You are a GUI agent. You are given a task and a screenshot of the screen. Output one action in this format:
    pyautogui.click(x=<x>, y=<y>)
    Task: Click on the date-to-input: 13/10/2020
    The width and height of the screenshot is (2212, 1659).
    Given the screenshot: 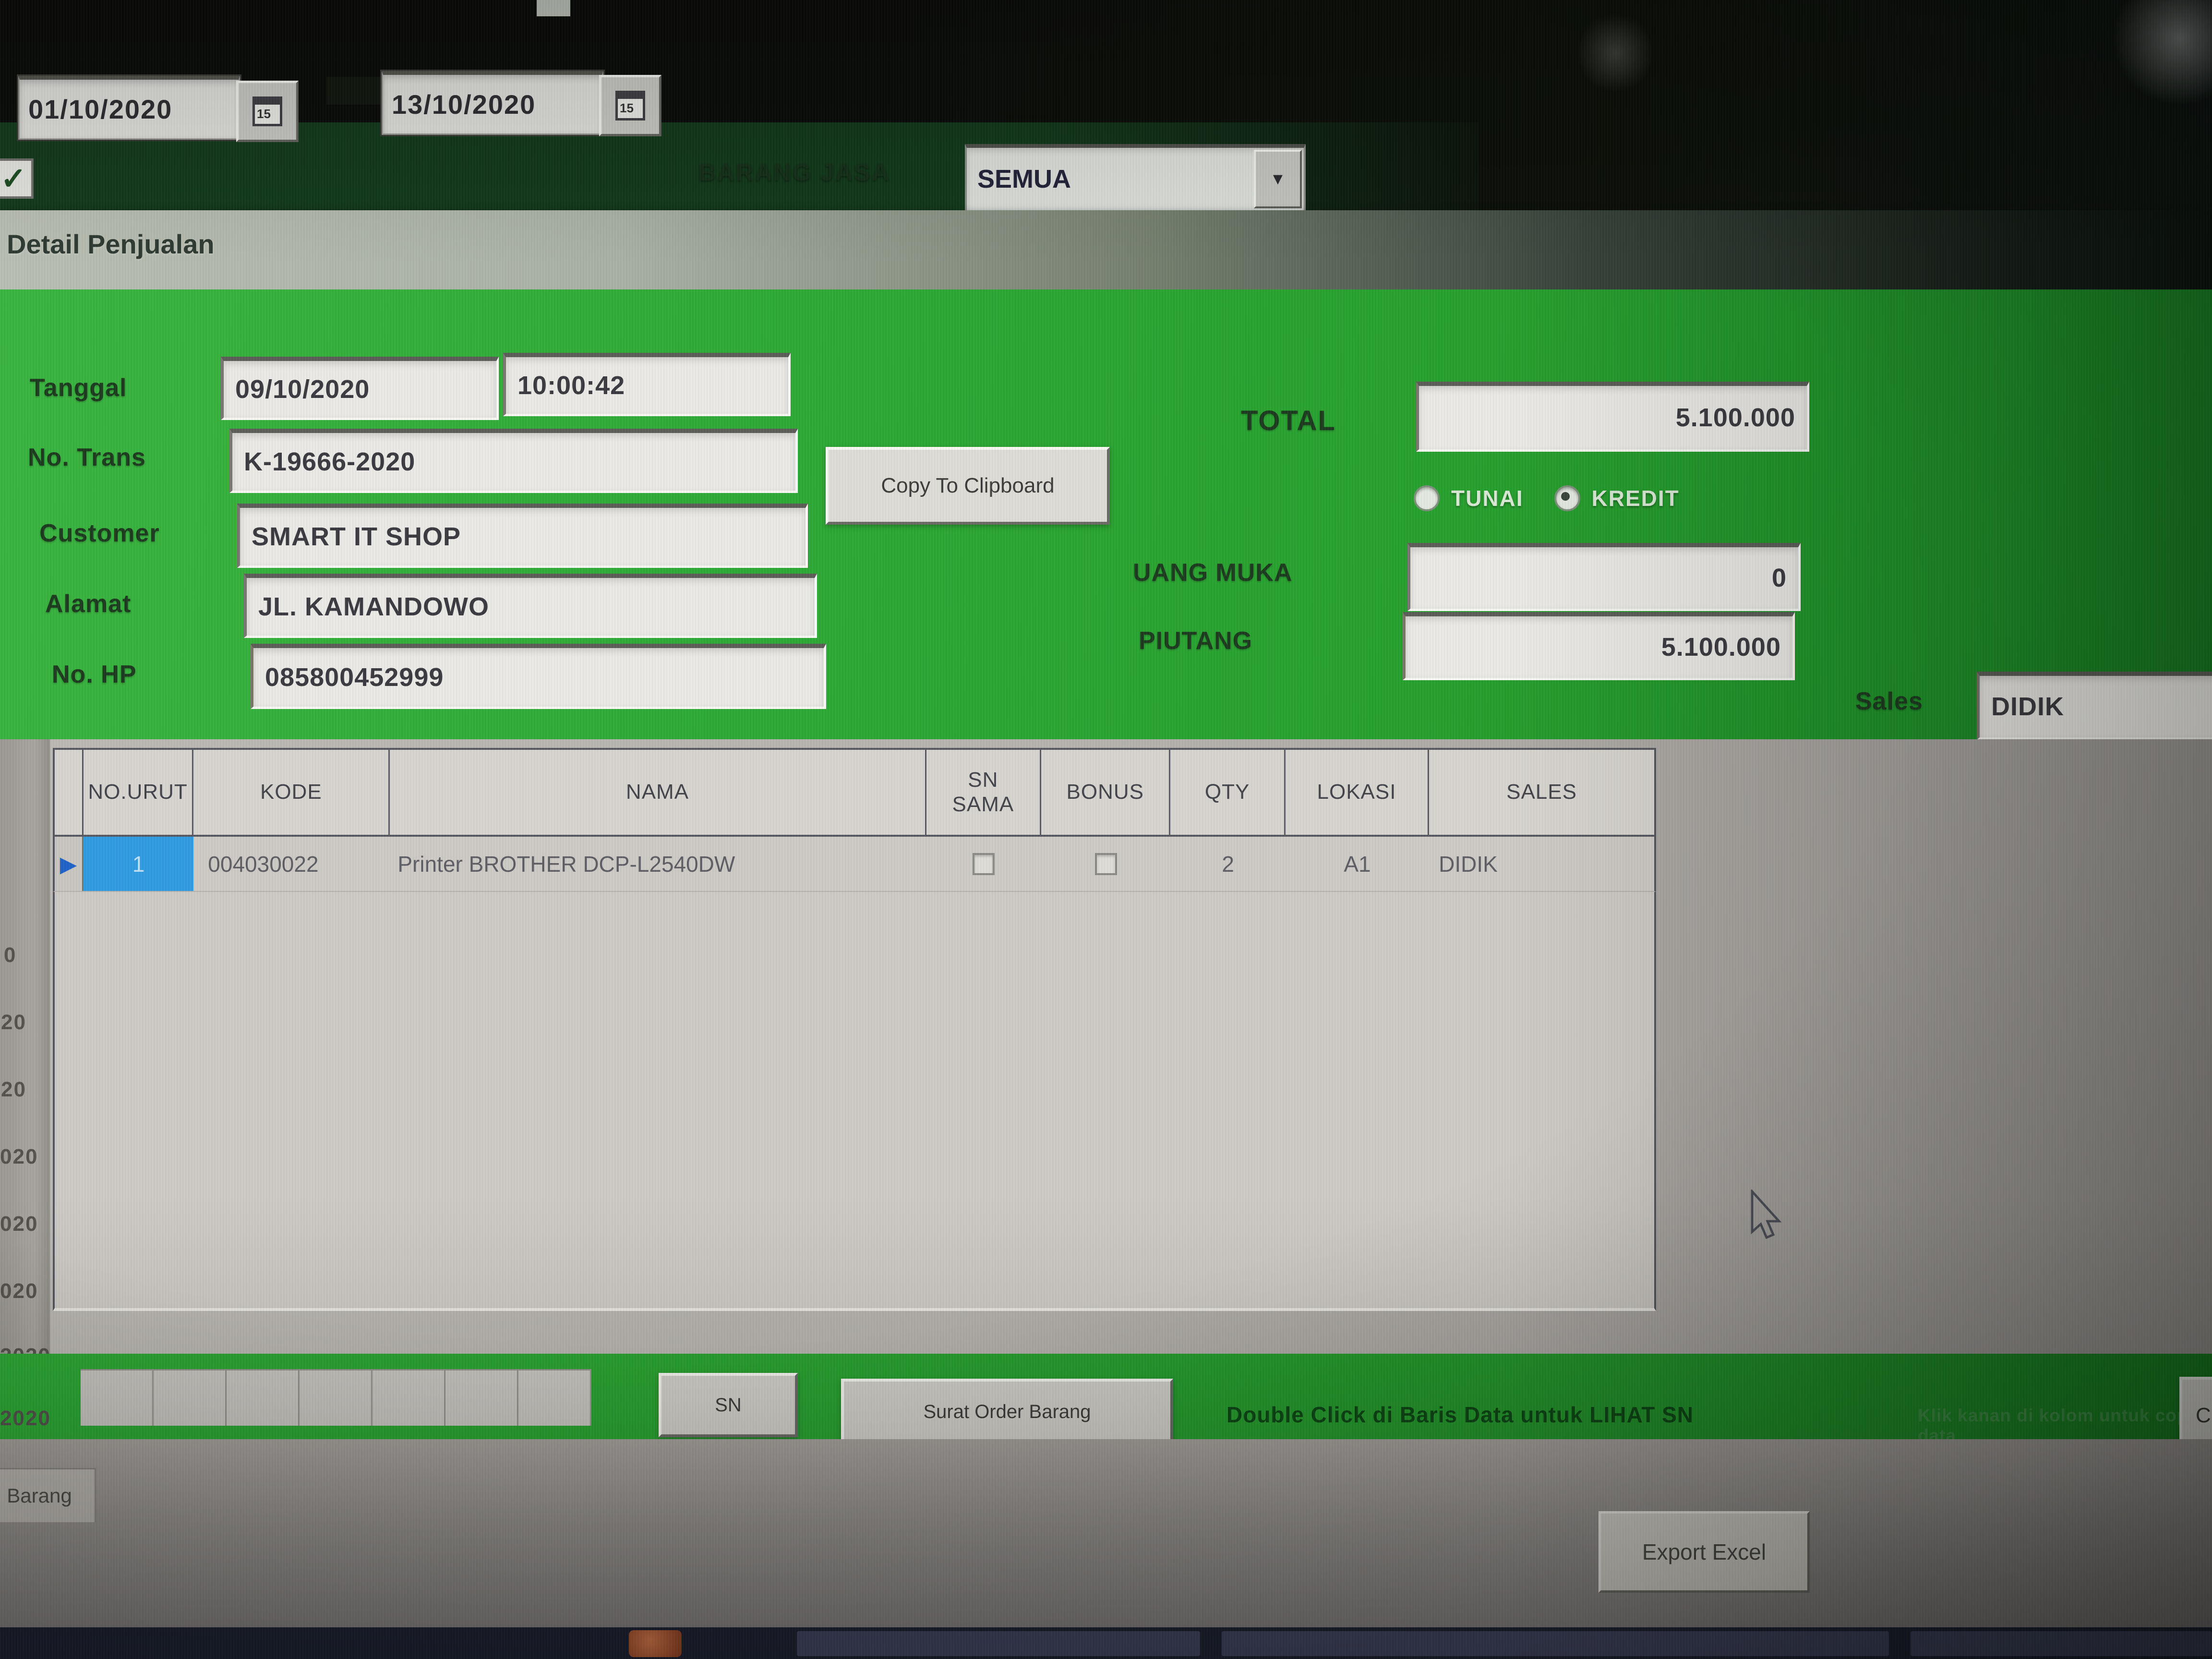 What is the action you would take?
    pyautogui.click(x=492, y=103)
    